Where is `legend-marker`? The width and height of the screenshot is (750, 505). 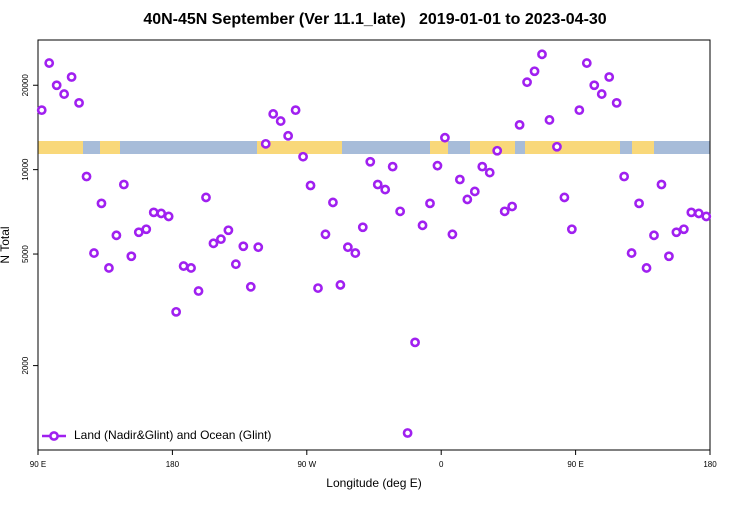 legend-marker is located at coordinates (54, 436).